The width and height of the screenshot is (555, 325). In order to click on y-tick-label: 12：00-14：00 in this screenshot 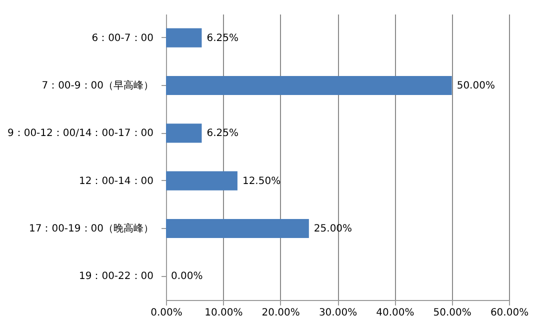, I will do `click(116, 181)`.